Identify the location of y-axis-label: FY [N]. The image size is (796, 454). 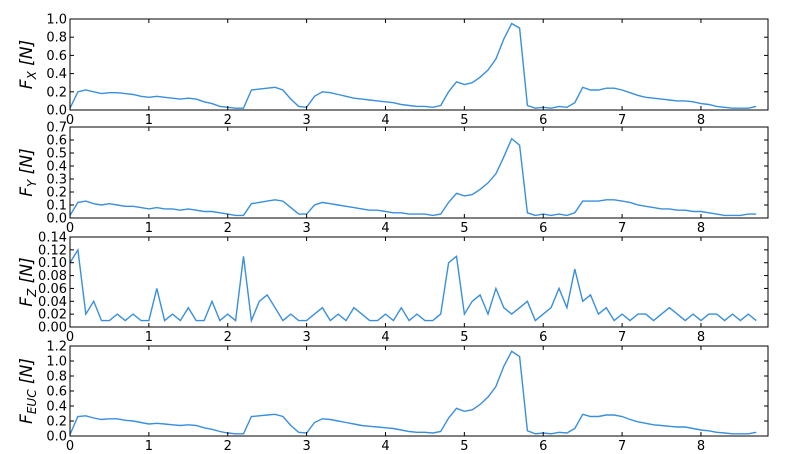
(28, 172).